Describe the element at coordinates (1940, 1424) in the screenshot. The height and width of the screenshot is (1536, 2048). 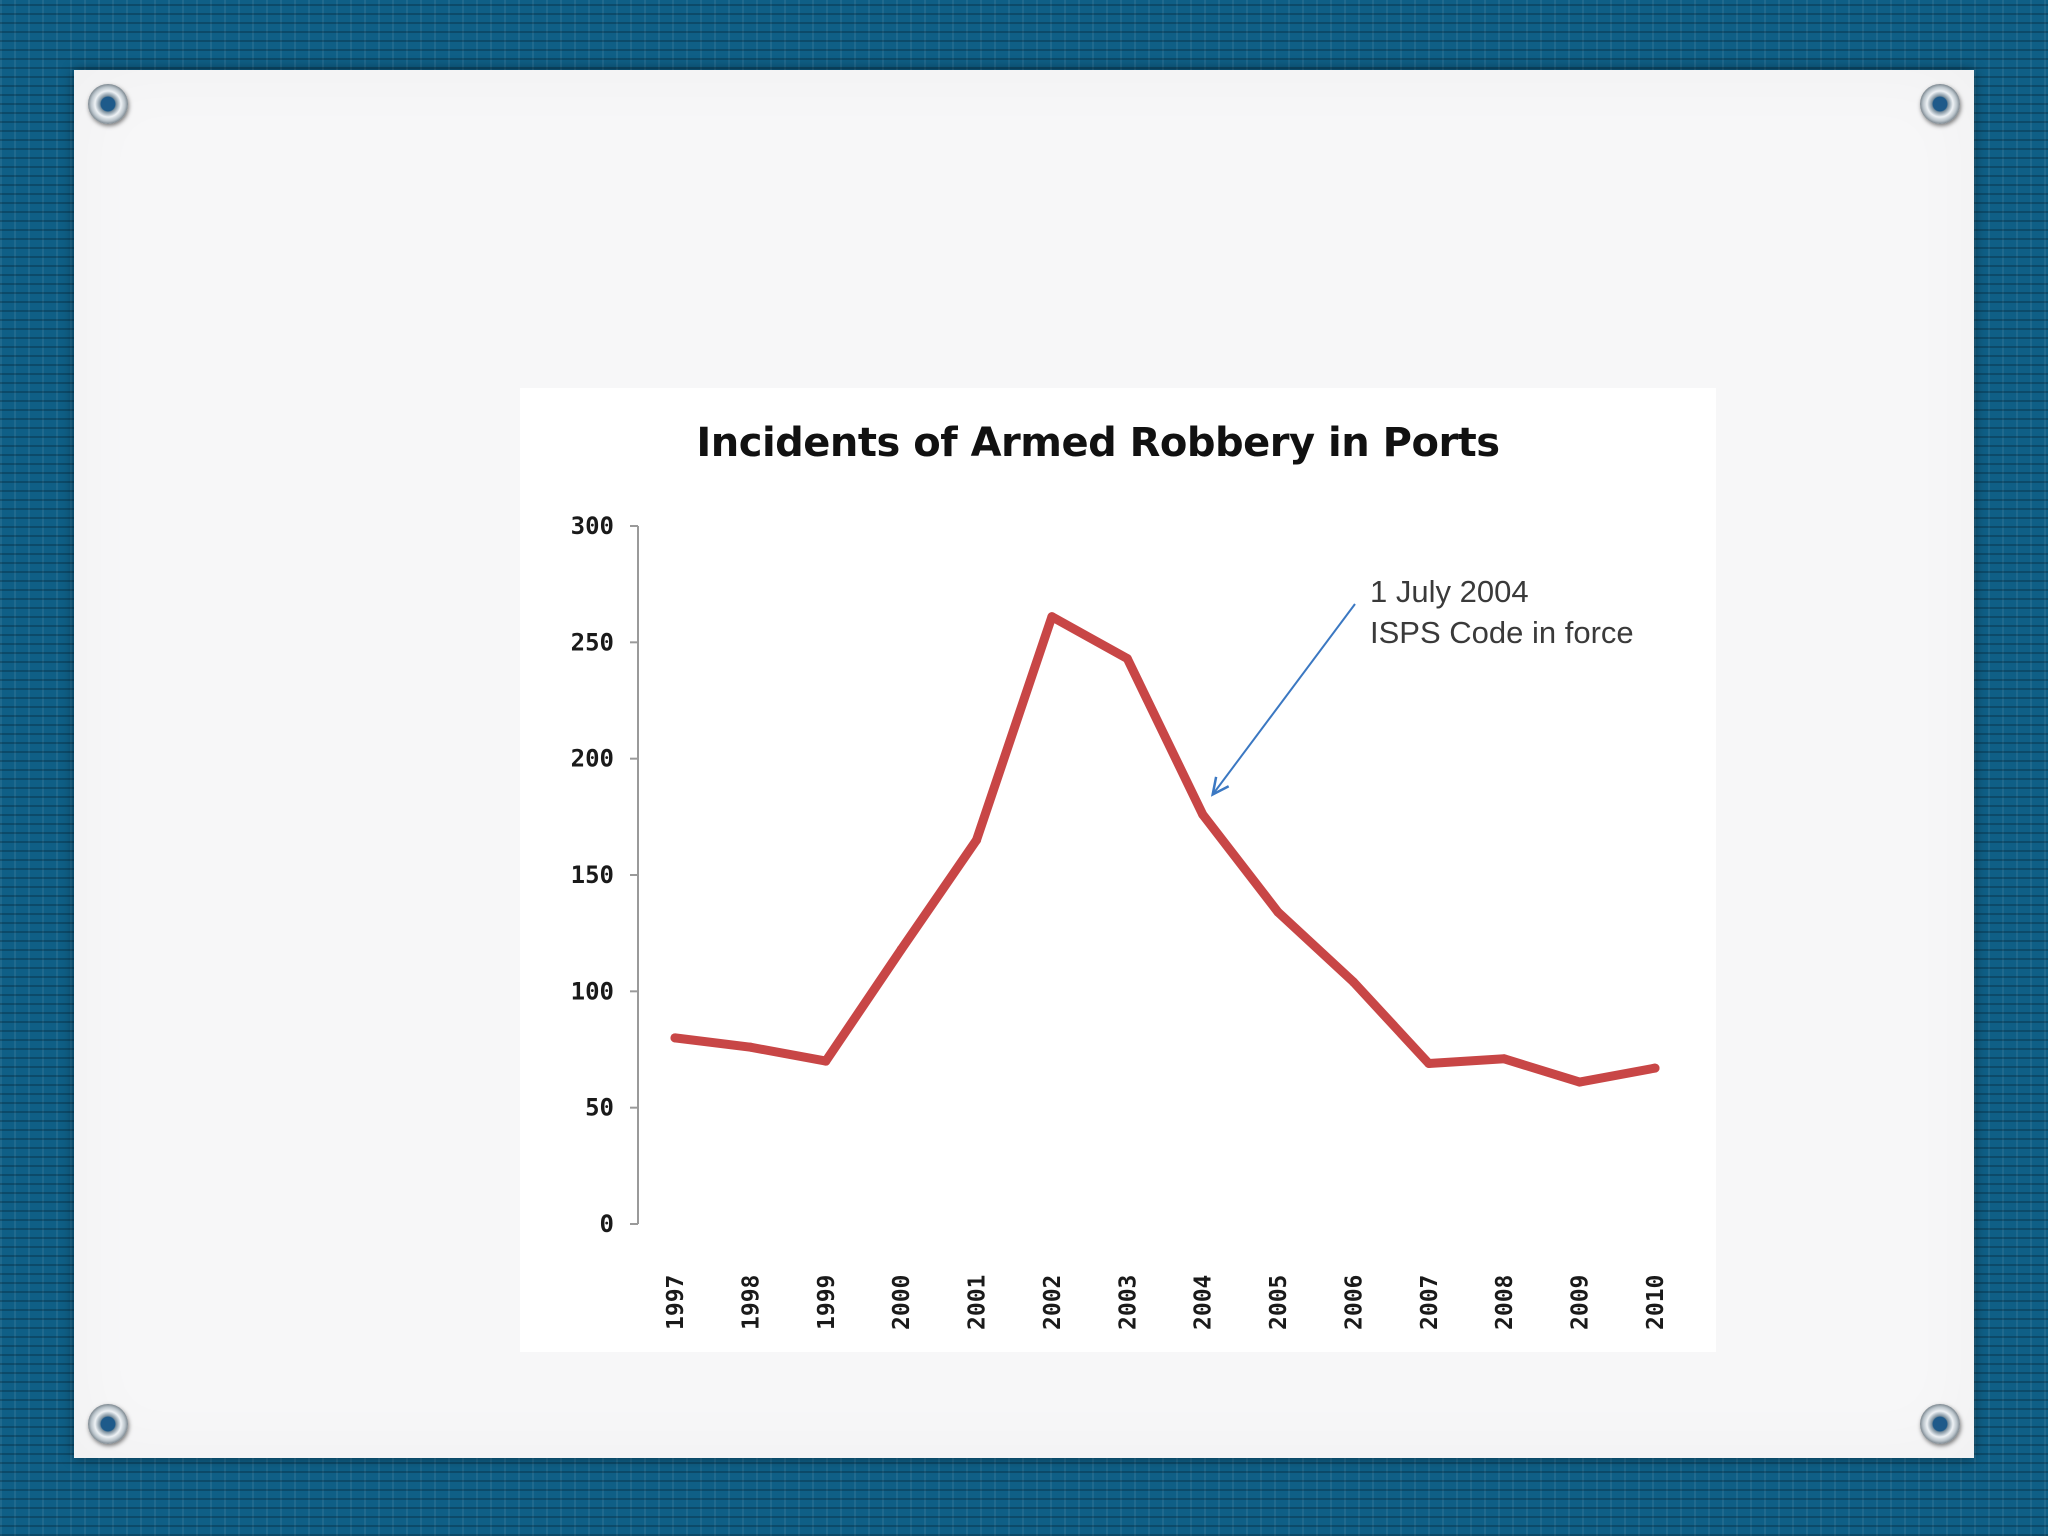
I see `screw-bottom-right-icon` at that location.